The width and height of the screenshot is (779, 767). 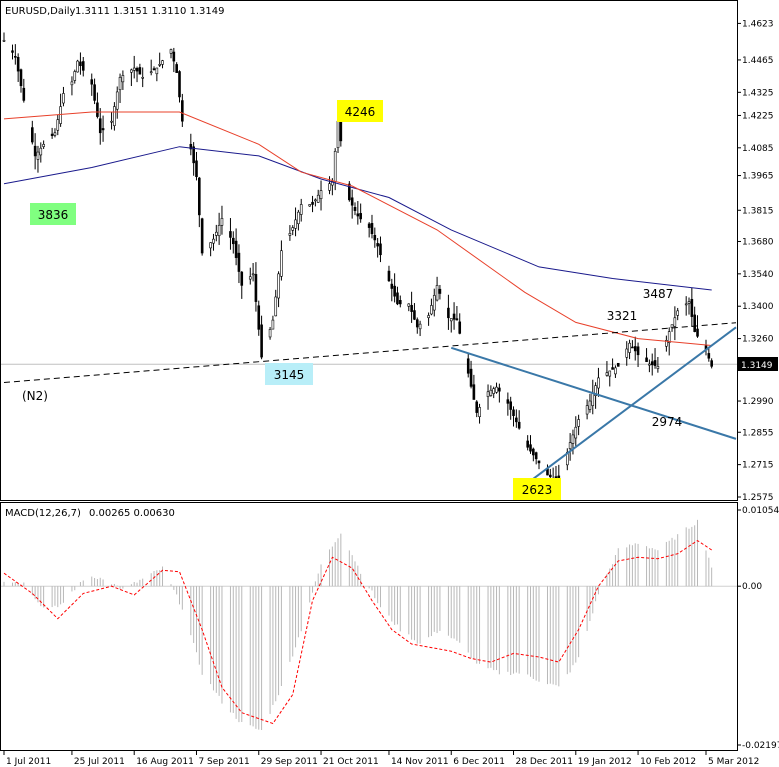 What do you see at coordinates (289, 374) in the screenshot?
I see `label-3145-box` at bounding box center [289, 374].